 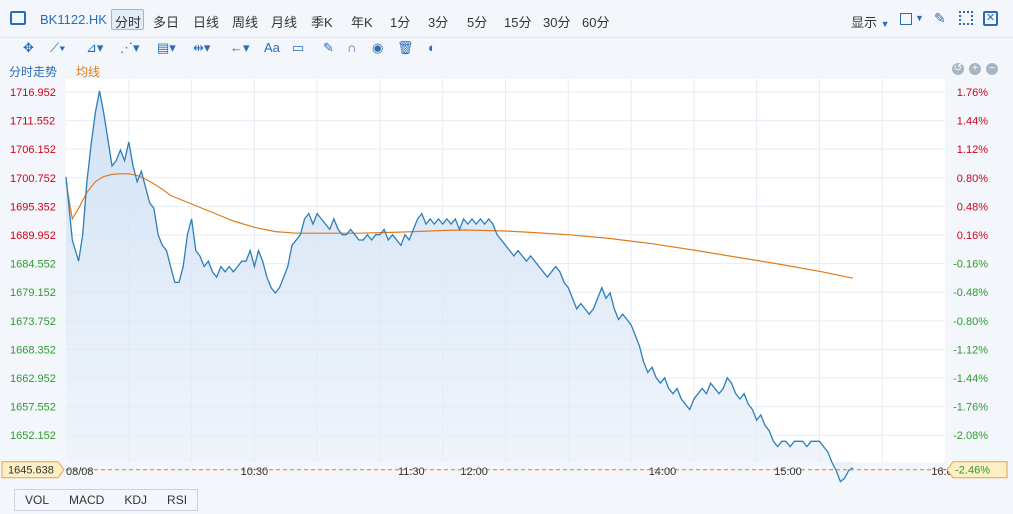 I want to click on period-multiday: 多日, so click(x=166, y=22).